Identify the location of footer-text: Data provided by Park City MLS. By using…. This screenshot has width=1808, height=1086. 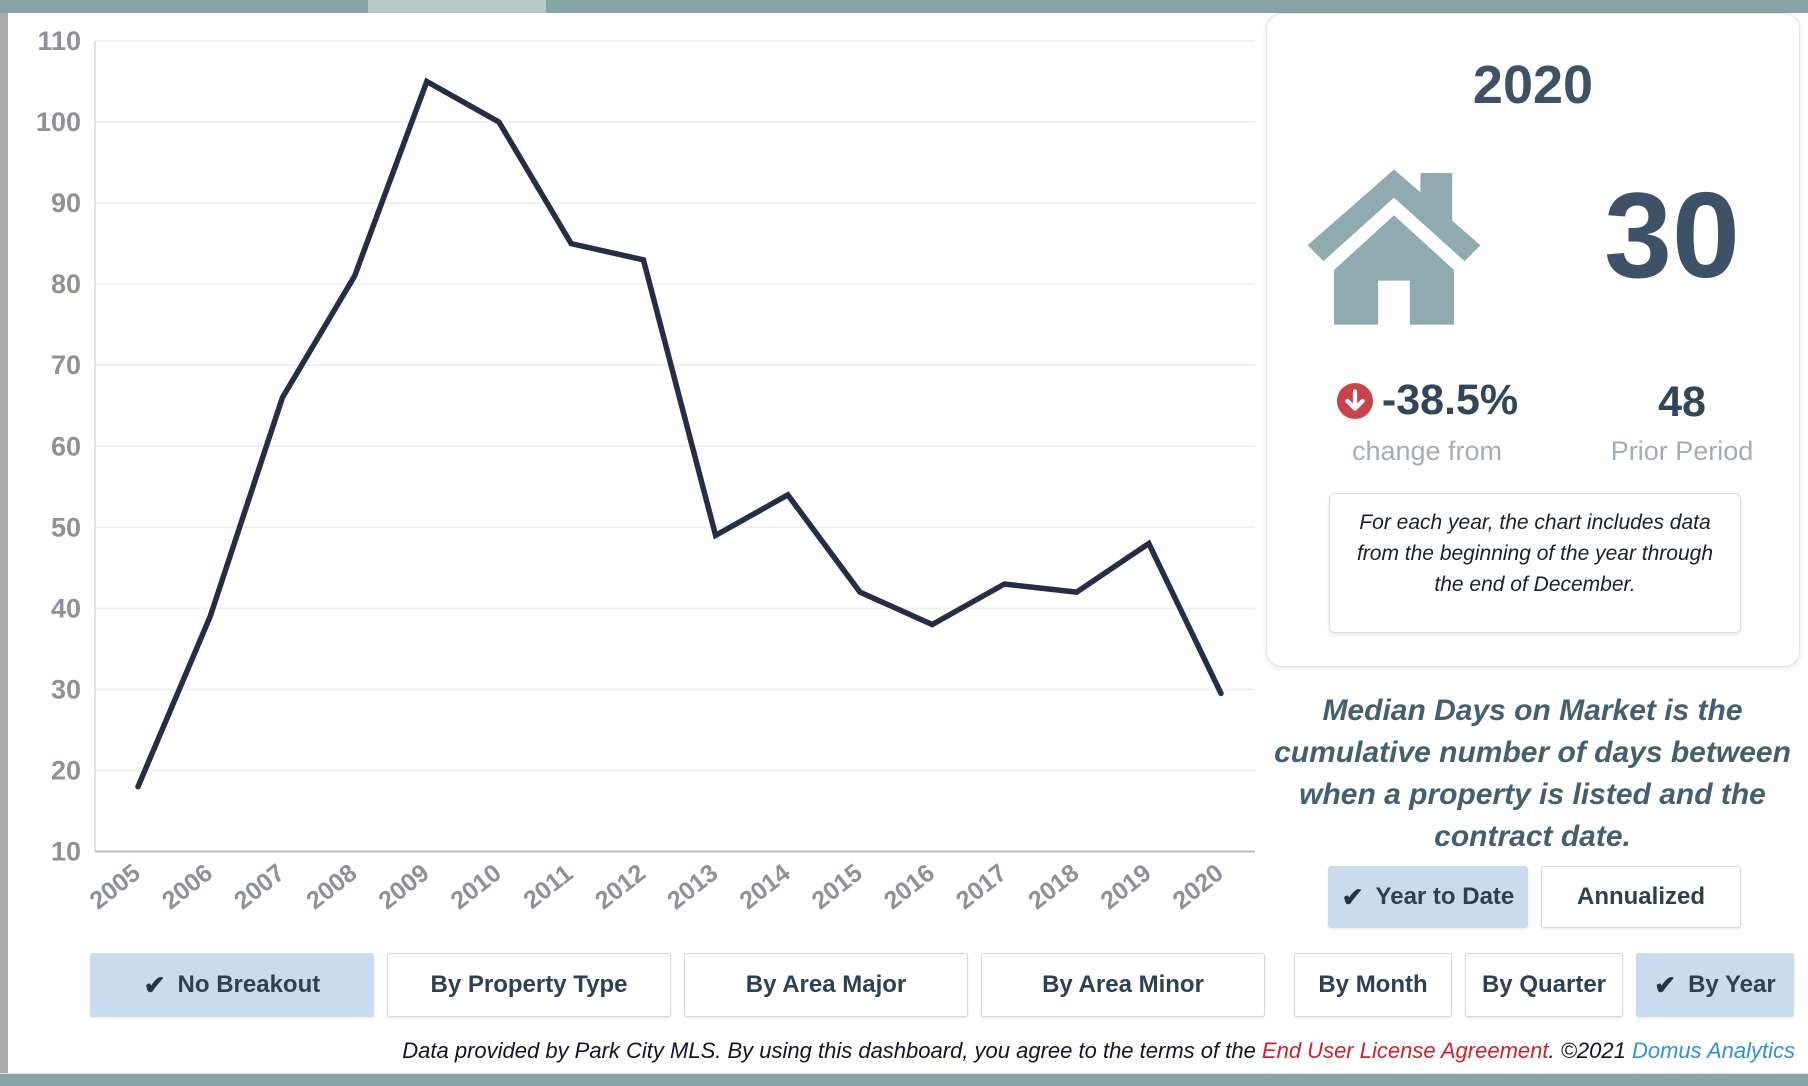
(832, 1050).